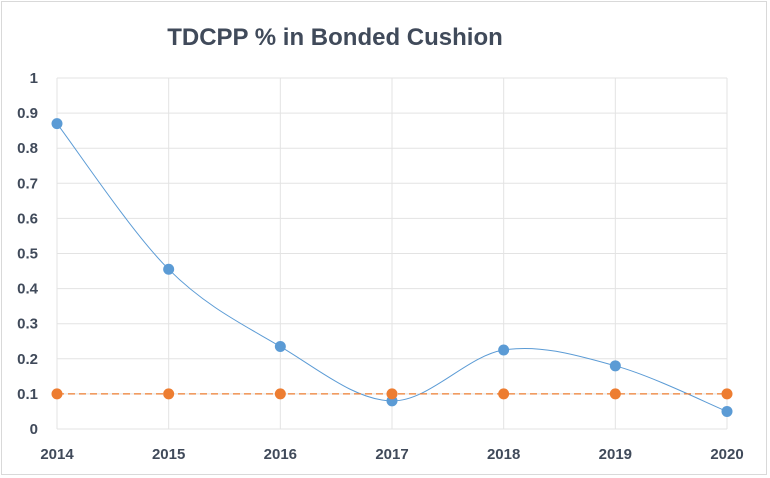 The image size is (770, 478). What do you see at coordinates (27, 324) in the screenshot?
I see `y-tick-label: 0.3` at bounding box center [27, 324].